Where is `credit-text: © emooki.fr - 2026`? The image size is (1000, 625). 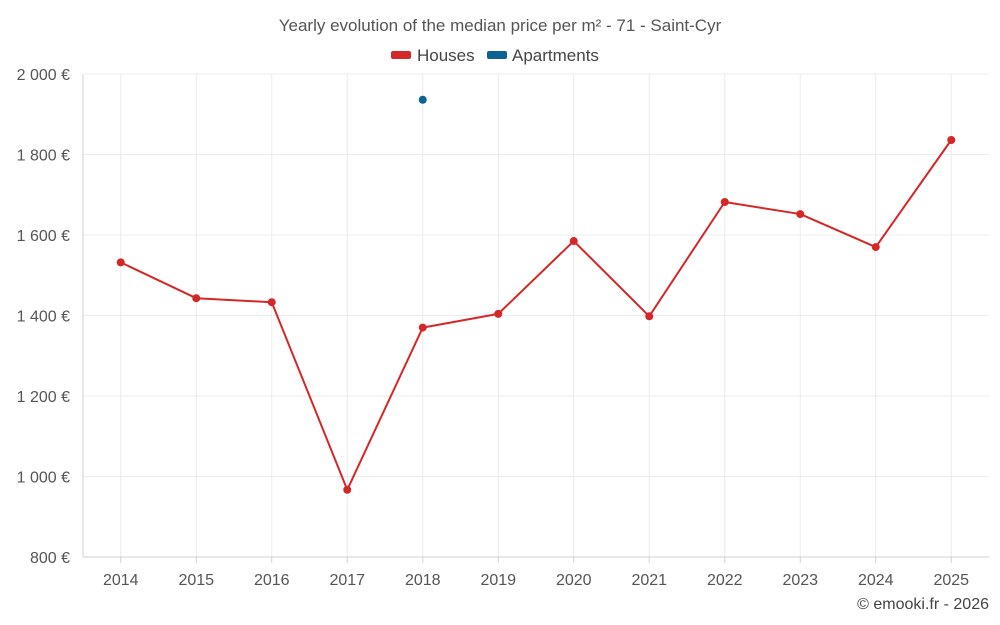 credit-text: © emooki.fr - 2026 is located at coordinates (923, 604).